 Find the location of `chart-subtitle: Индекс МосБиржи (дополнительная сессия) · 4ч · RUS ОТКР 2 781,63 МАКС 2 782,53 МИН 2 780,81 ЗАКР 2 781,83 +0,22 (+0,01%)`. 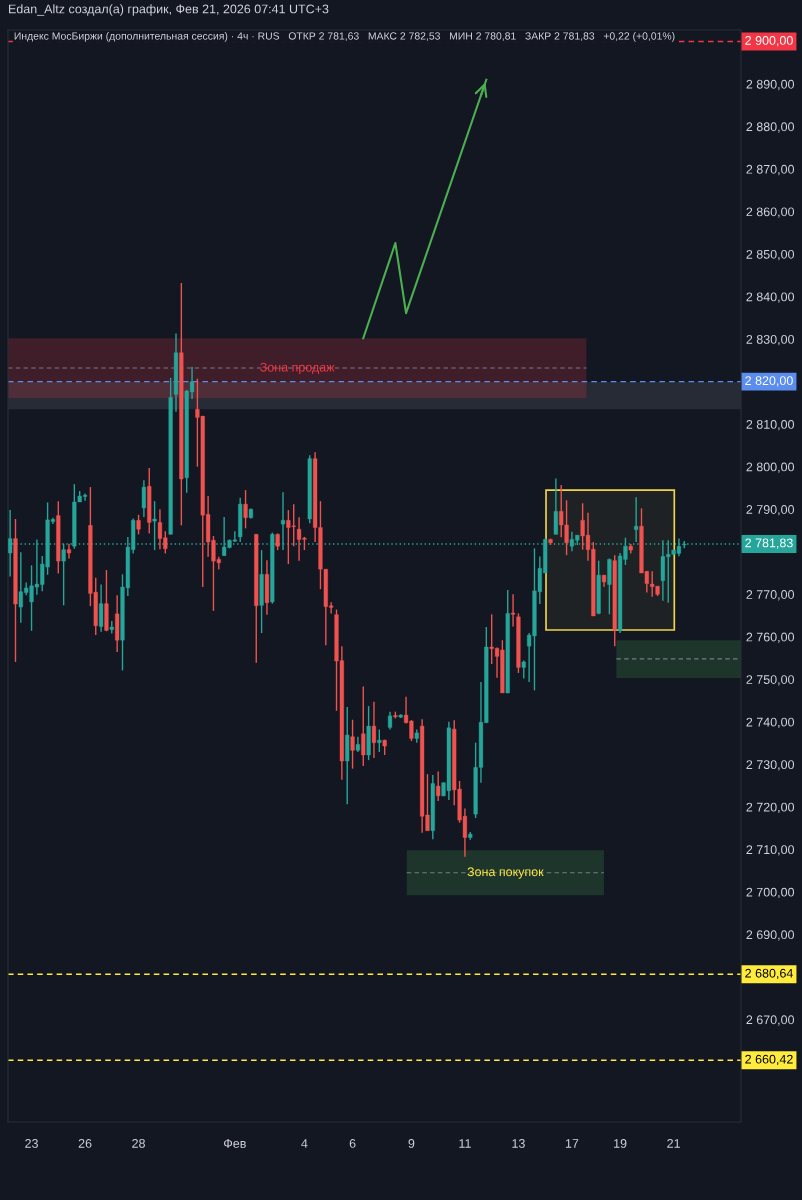

chart-subtitle: Индекс МосБиржи (дополнительная сессия) · 4ч · RUS ОТКР 2 781,63 МАКС 2 782,53 МИН 2 780,81 ЗАКР 2 781,83 +0,22 (+0,01%) is located at coordinates (344, 37).